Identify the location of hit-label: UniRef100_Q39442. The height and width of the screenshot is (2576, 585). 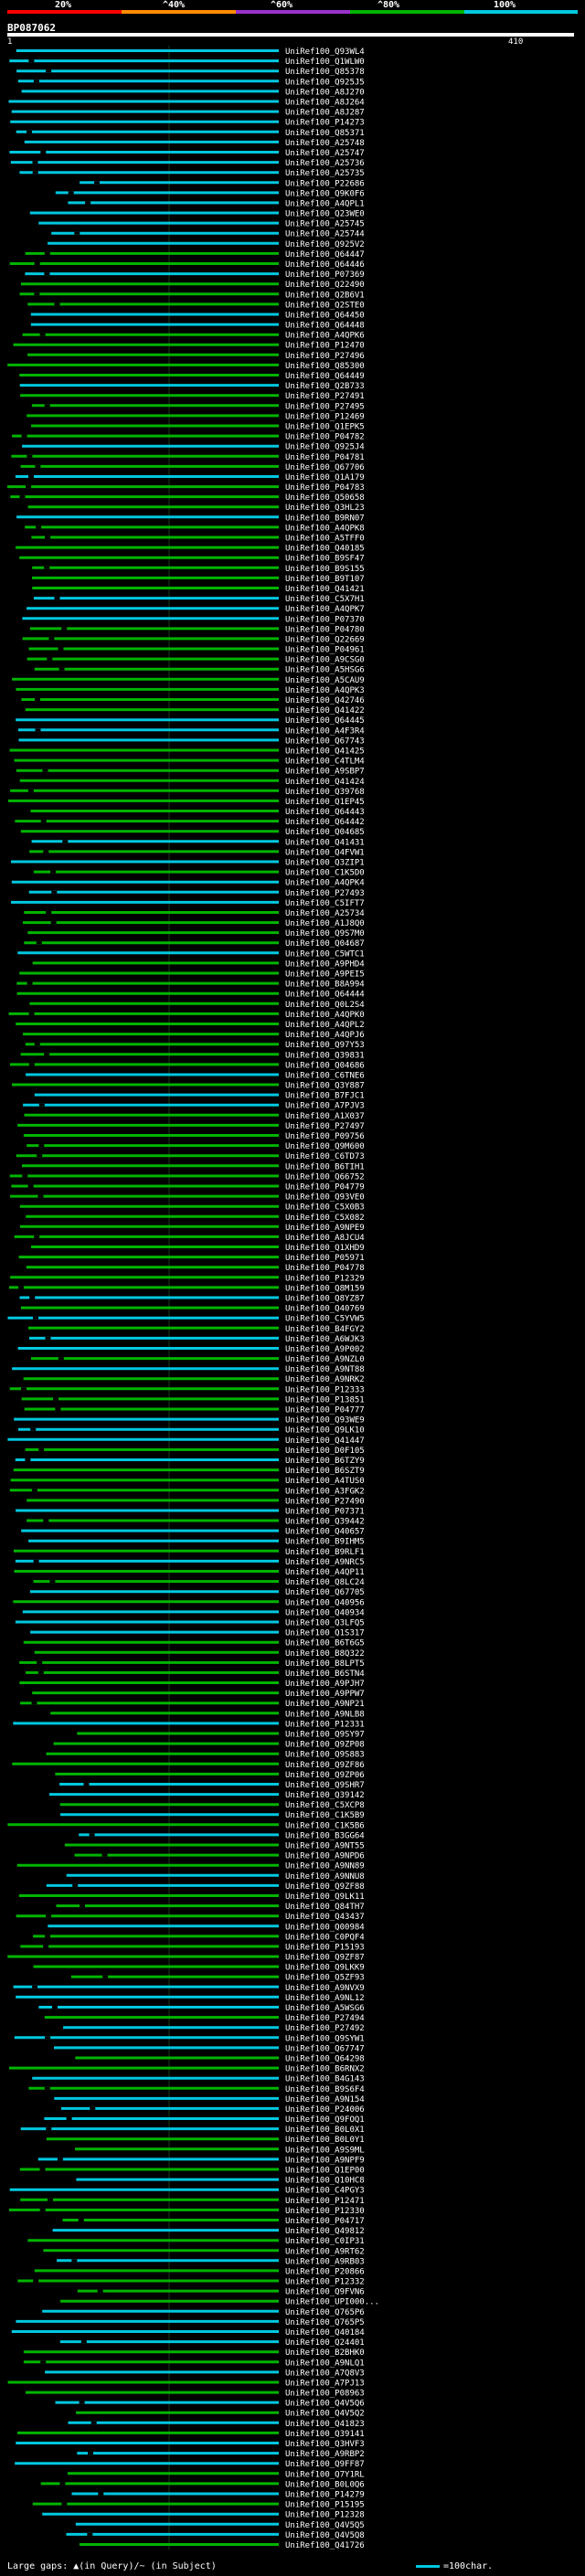
(325, 1522).